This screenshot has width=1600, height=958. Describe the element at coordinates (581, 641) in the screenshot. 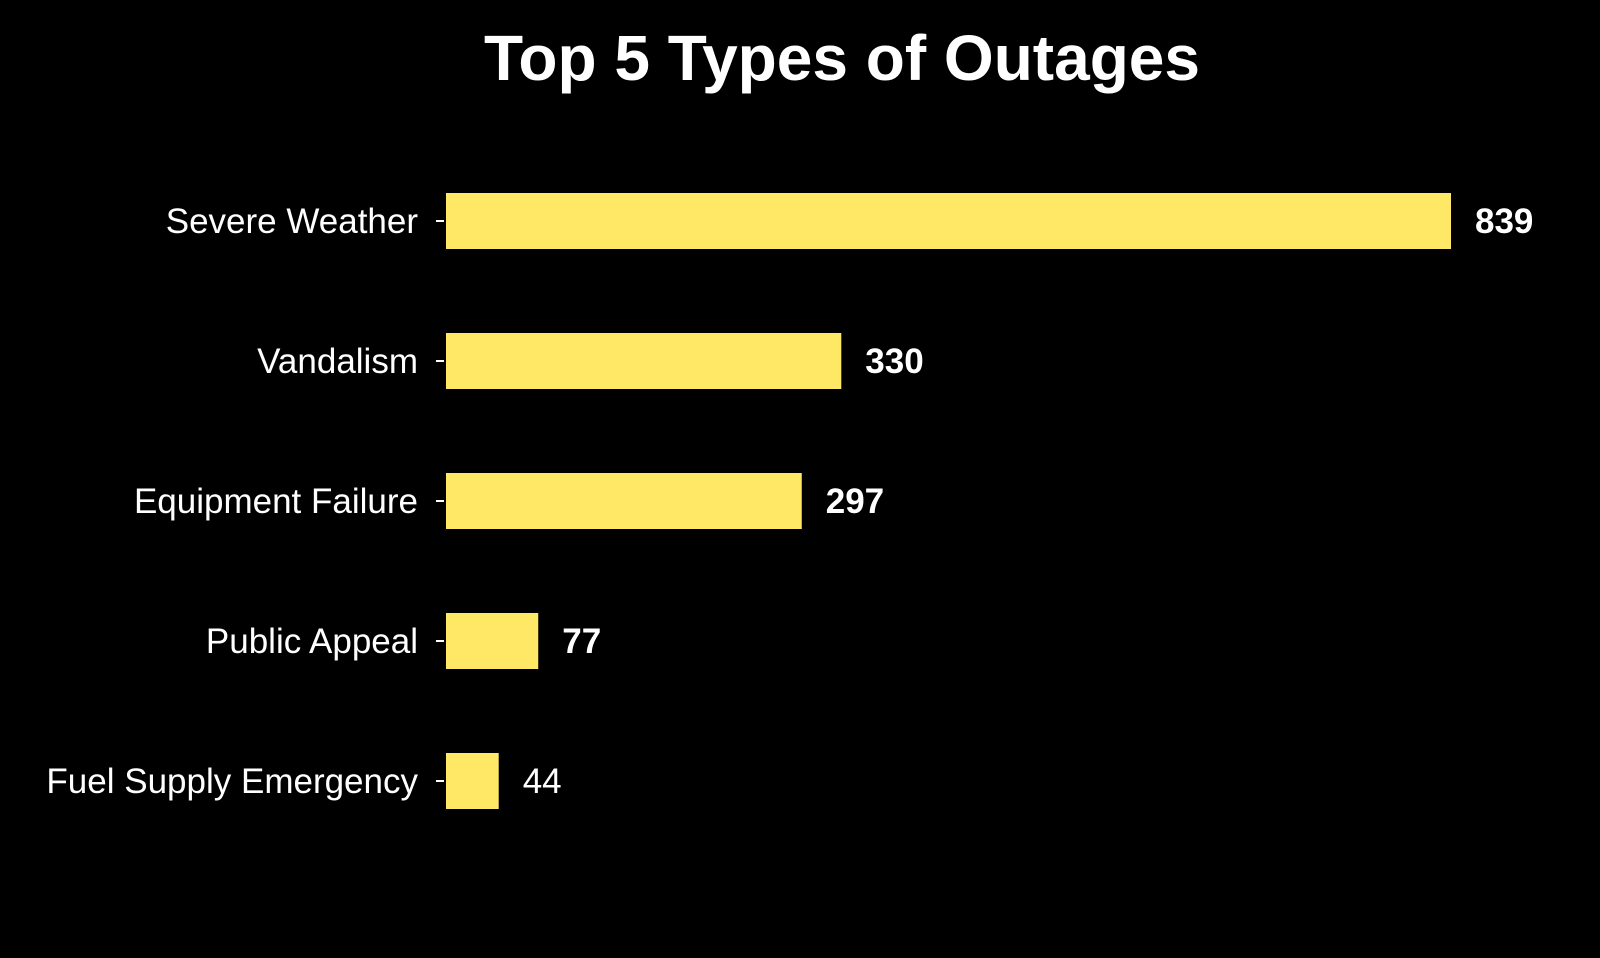

I see `value-label: 77` at that location.